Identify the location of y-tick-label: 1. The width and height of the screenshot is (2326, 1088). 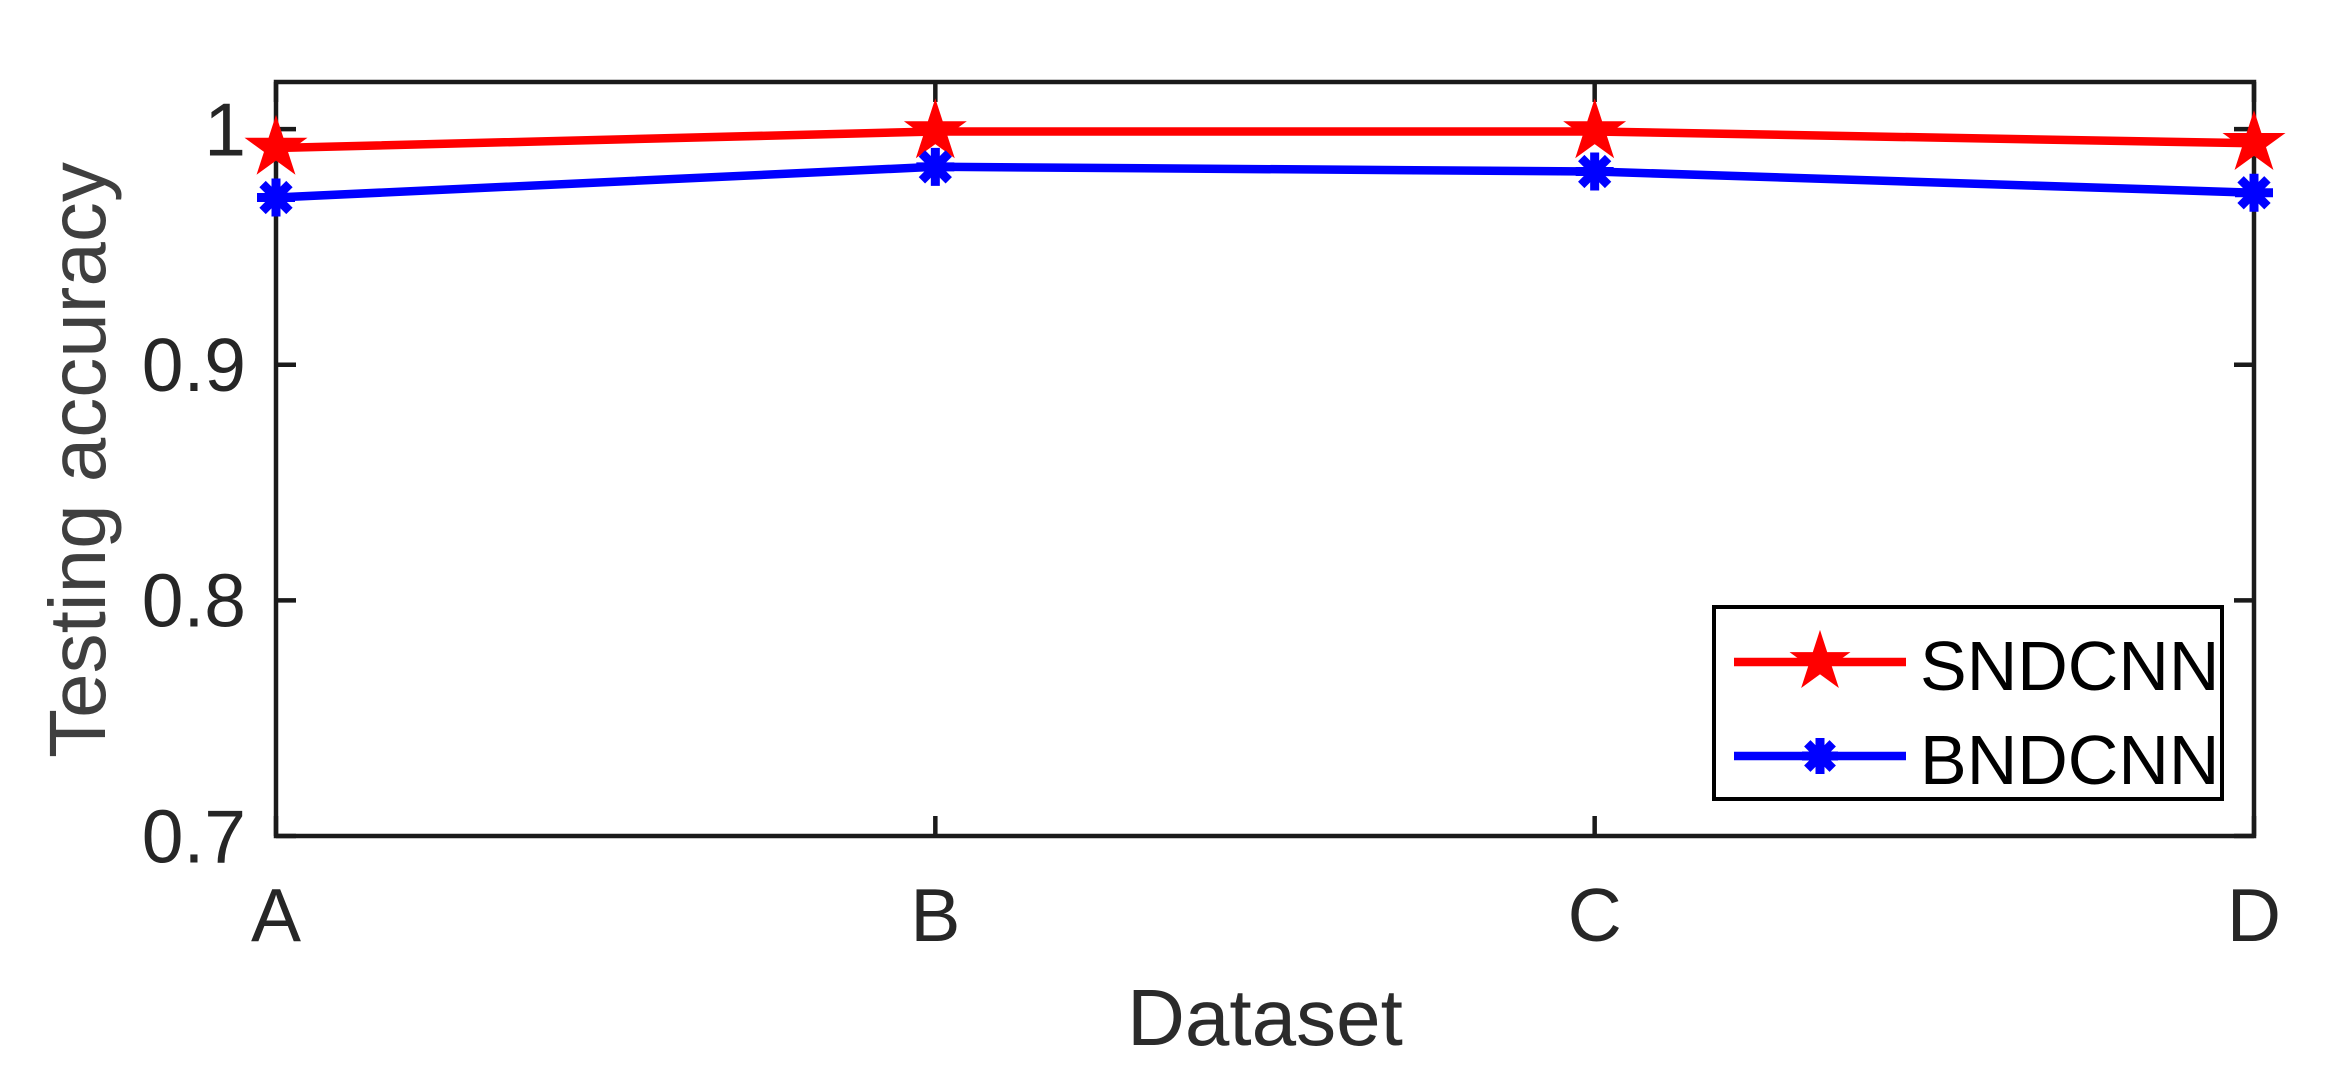
(225, 129).